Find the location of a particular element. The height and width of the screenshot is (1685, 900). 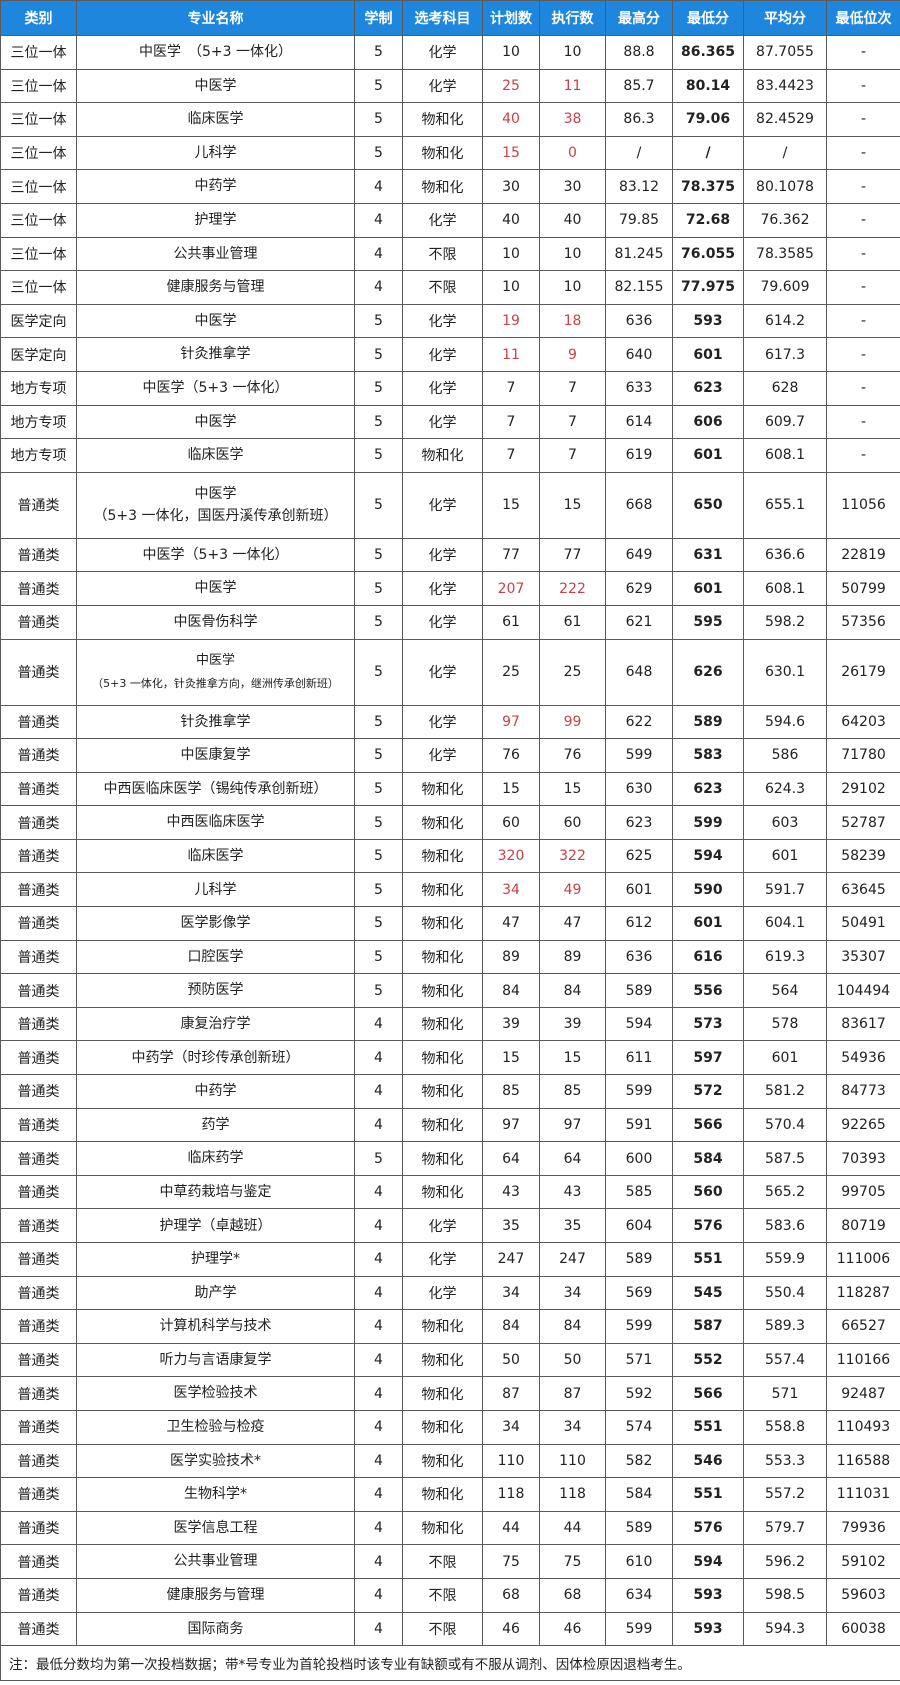

cell-max-score: 634 is located at coordinates (639, 1595).